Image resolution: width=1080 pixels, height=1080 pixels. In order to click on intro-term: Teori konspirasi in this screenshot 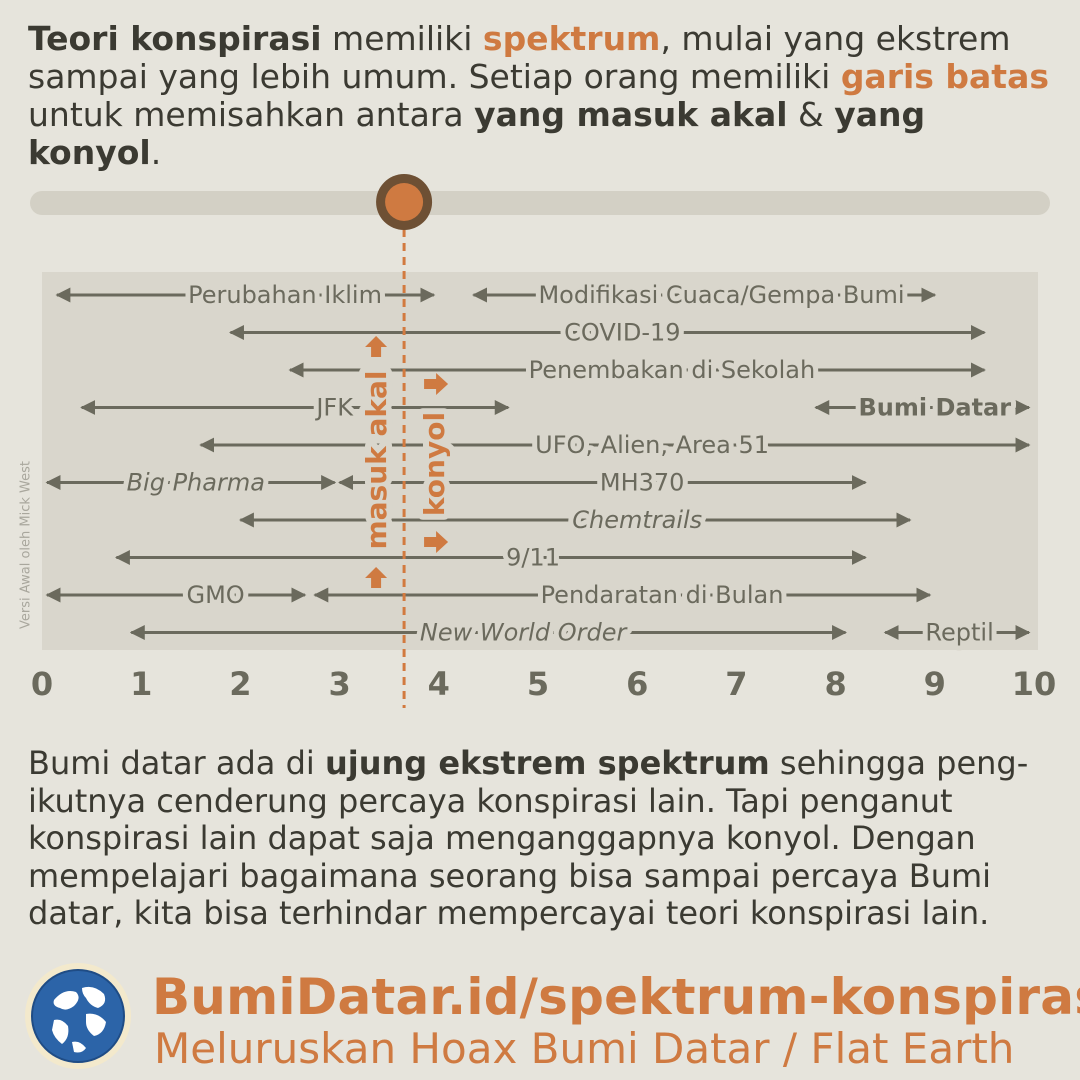, I will do `click(175, 38)`.